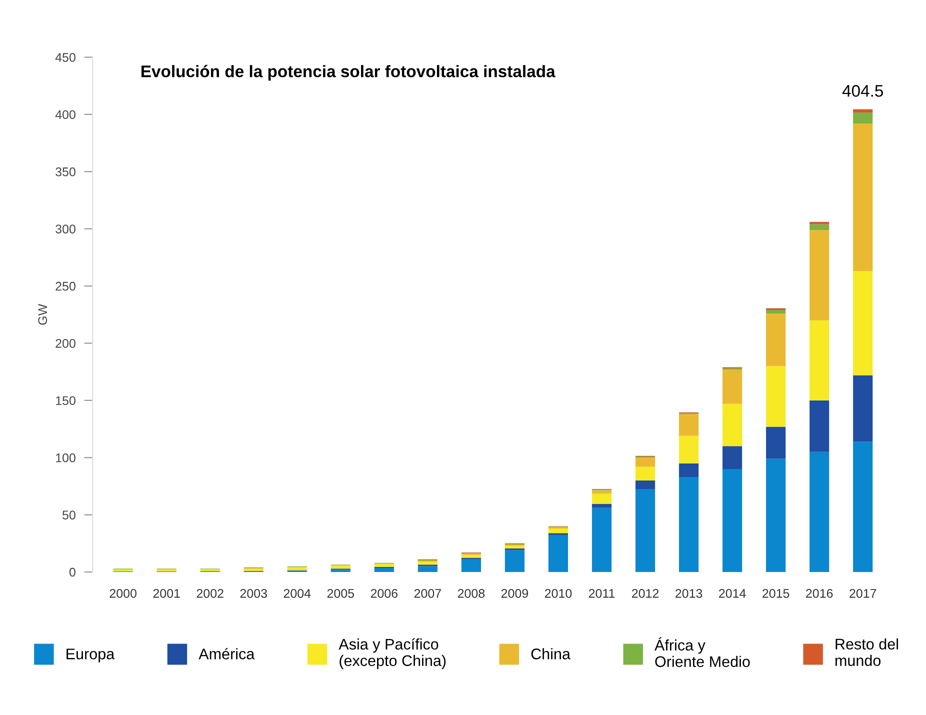 The height and width of the screenshot is (715, 926). Describe the element at coordinates (776, 593) in the screenshot. I see `x-tick-label: 2015` at that location.